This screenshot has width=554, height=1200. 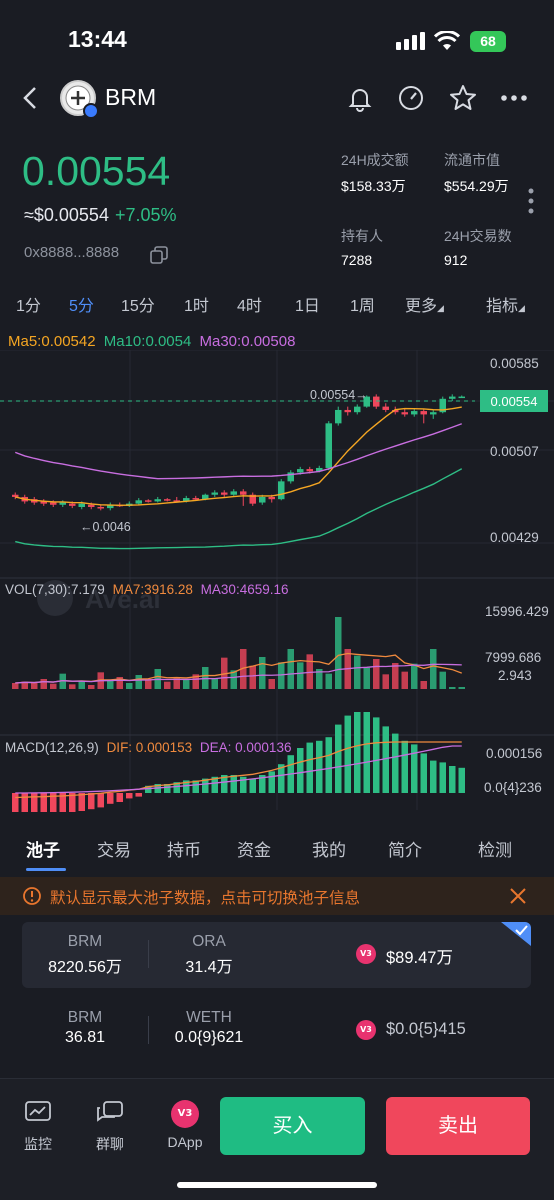 What do you see at coordinates (514, 98) in the screenshot?
I see `more-icon` at bounding box center [514, 98].